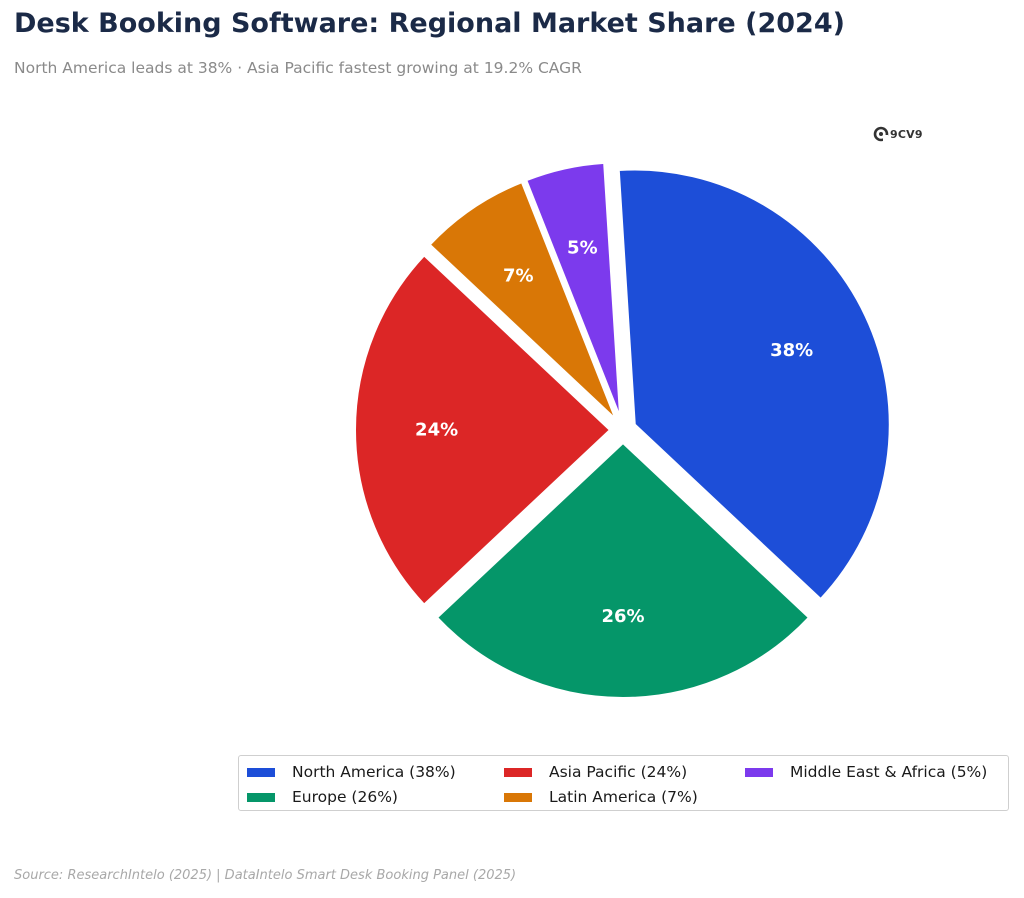 The height and width of the screenshot is (898, 1024). I want to click on legend-item-latin-america: Latin America (7%), so click(601, 797).